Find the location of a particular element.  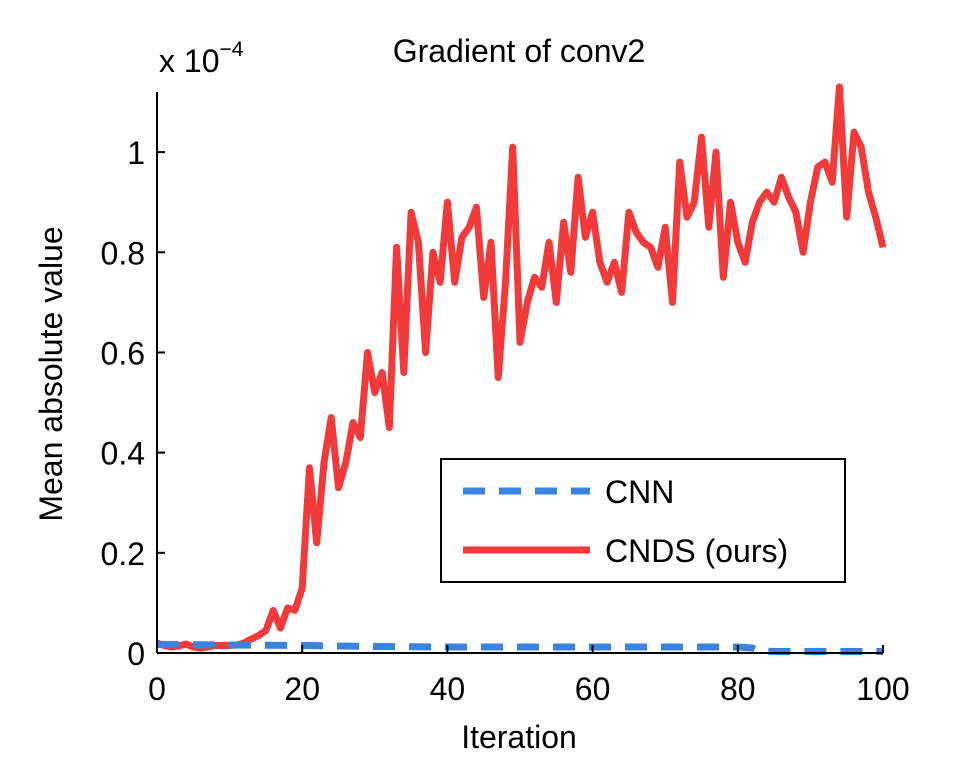

chart-title: Gradient of conv2 is located at coordinates (519, 51).